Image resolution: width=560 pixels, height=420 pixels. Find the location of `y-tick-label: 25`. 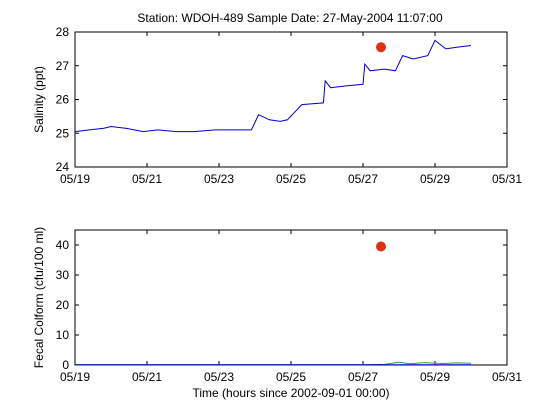

y-tick-label: 25 is located at coordinates (63, 133).